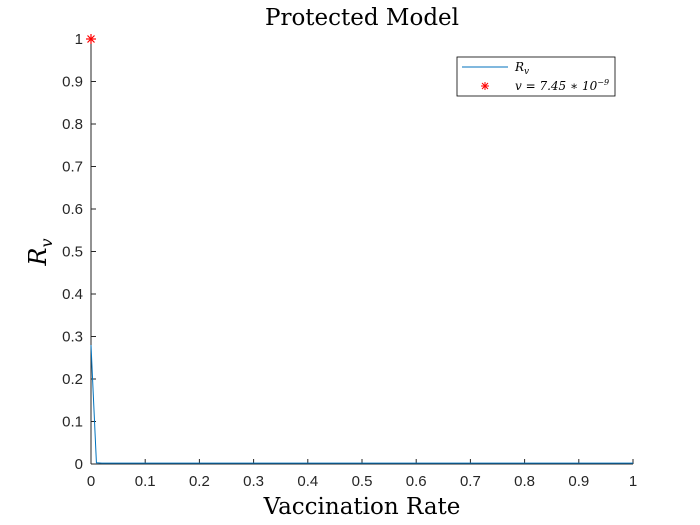 The image size is (700, 525). Describe the element at coordinates (578, 481) in the screenshot. I see `x-tick-label: 0.9` at that location.